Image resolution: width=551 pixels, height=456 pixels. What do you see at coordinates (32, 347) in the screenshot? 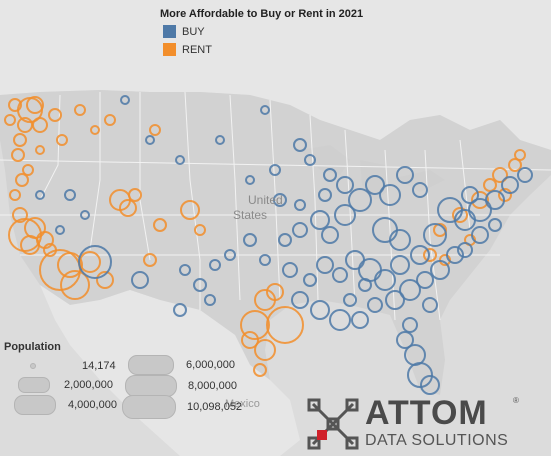
I see `population-legend-title: Population` at bounding box center [32, 347].